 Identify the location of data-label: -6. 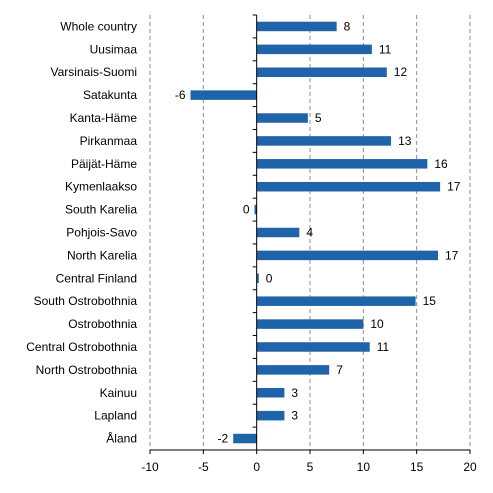
(180, 95).